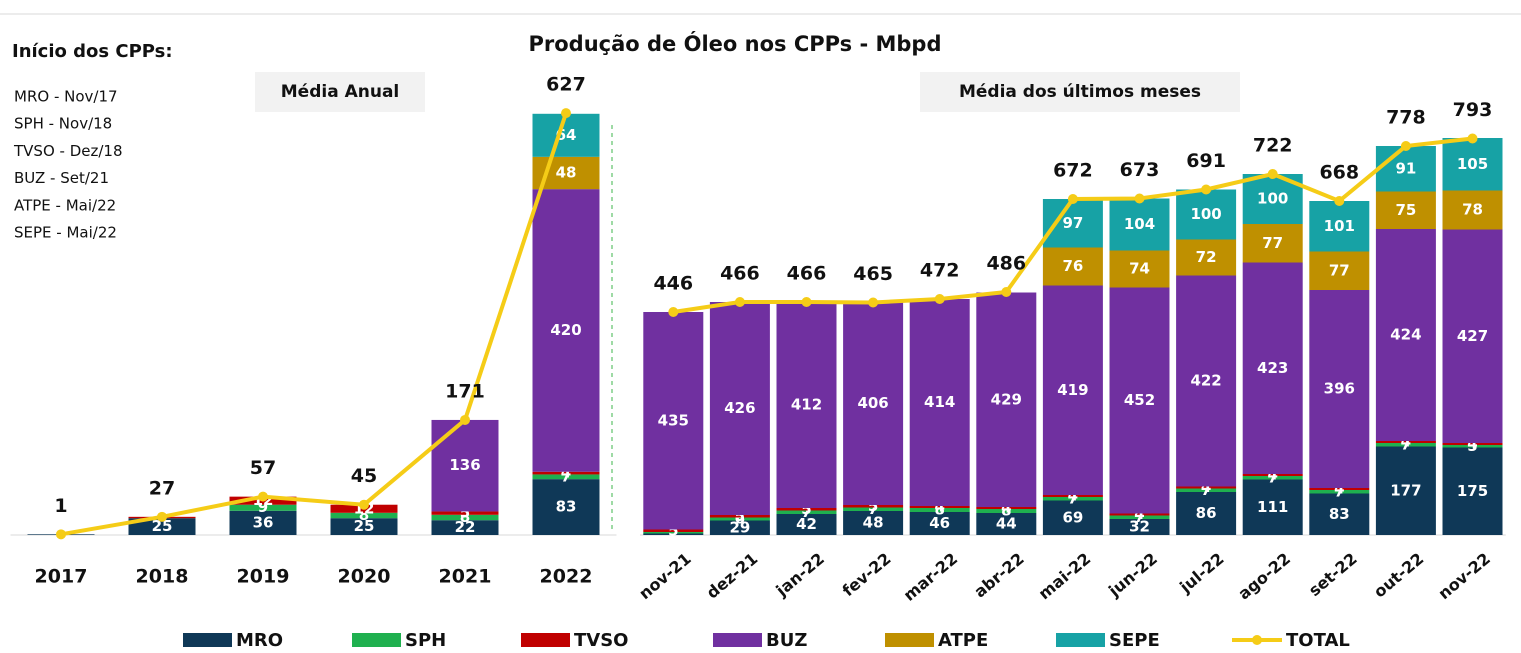 The height and width of the screenshot is (653, 1521). I want to click on value-label: 429, so click(1006, 399).